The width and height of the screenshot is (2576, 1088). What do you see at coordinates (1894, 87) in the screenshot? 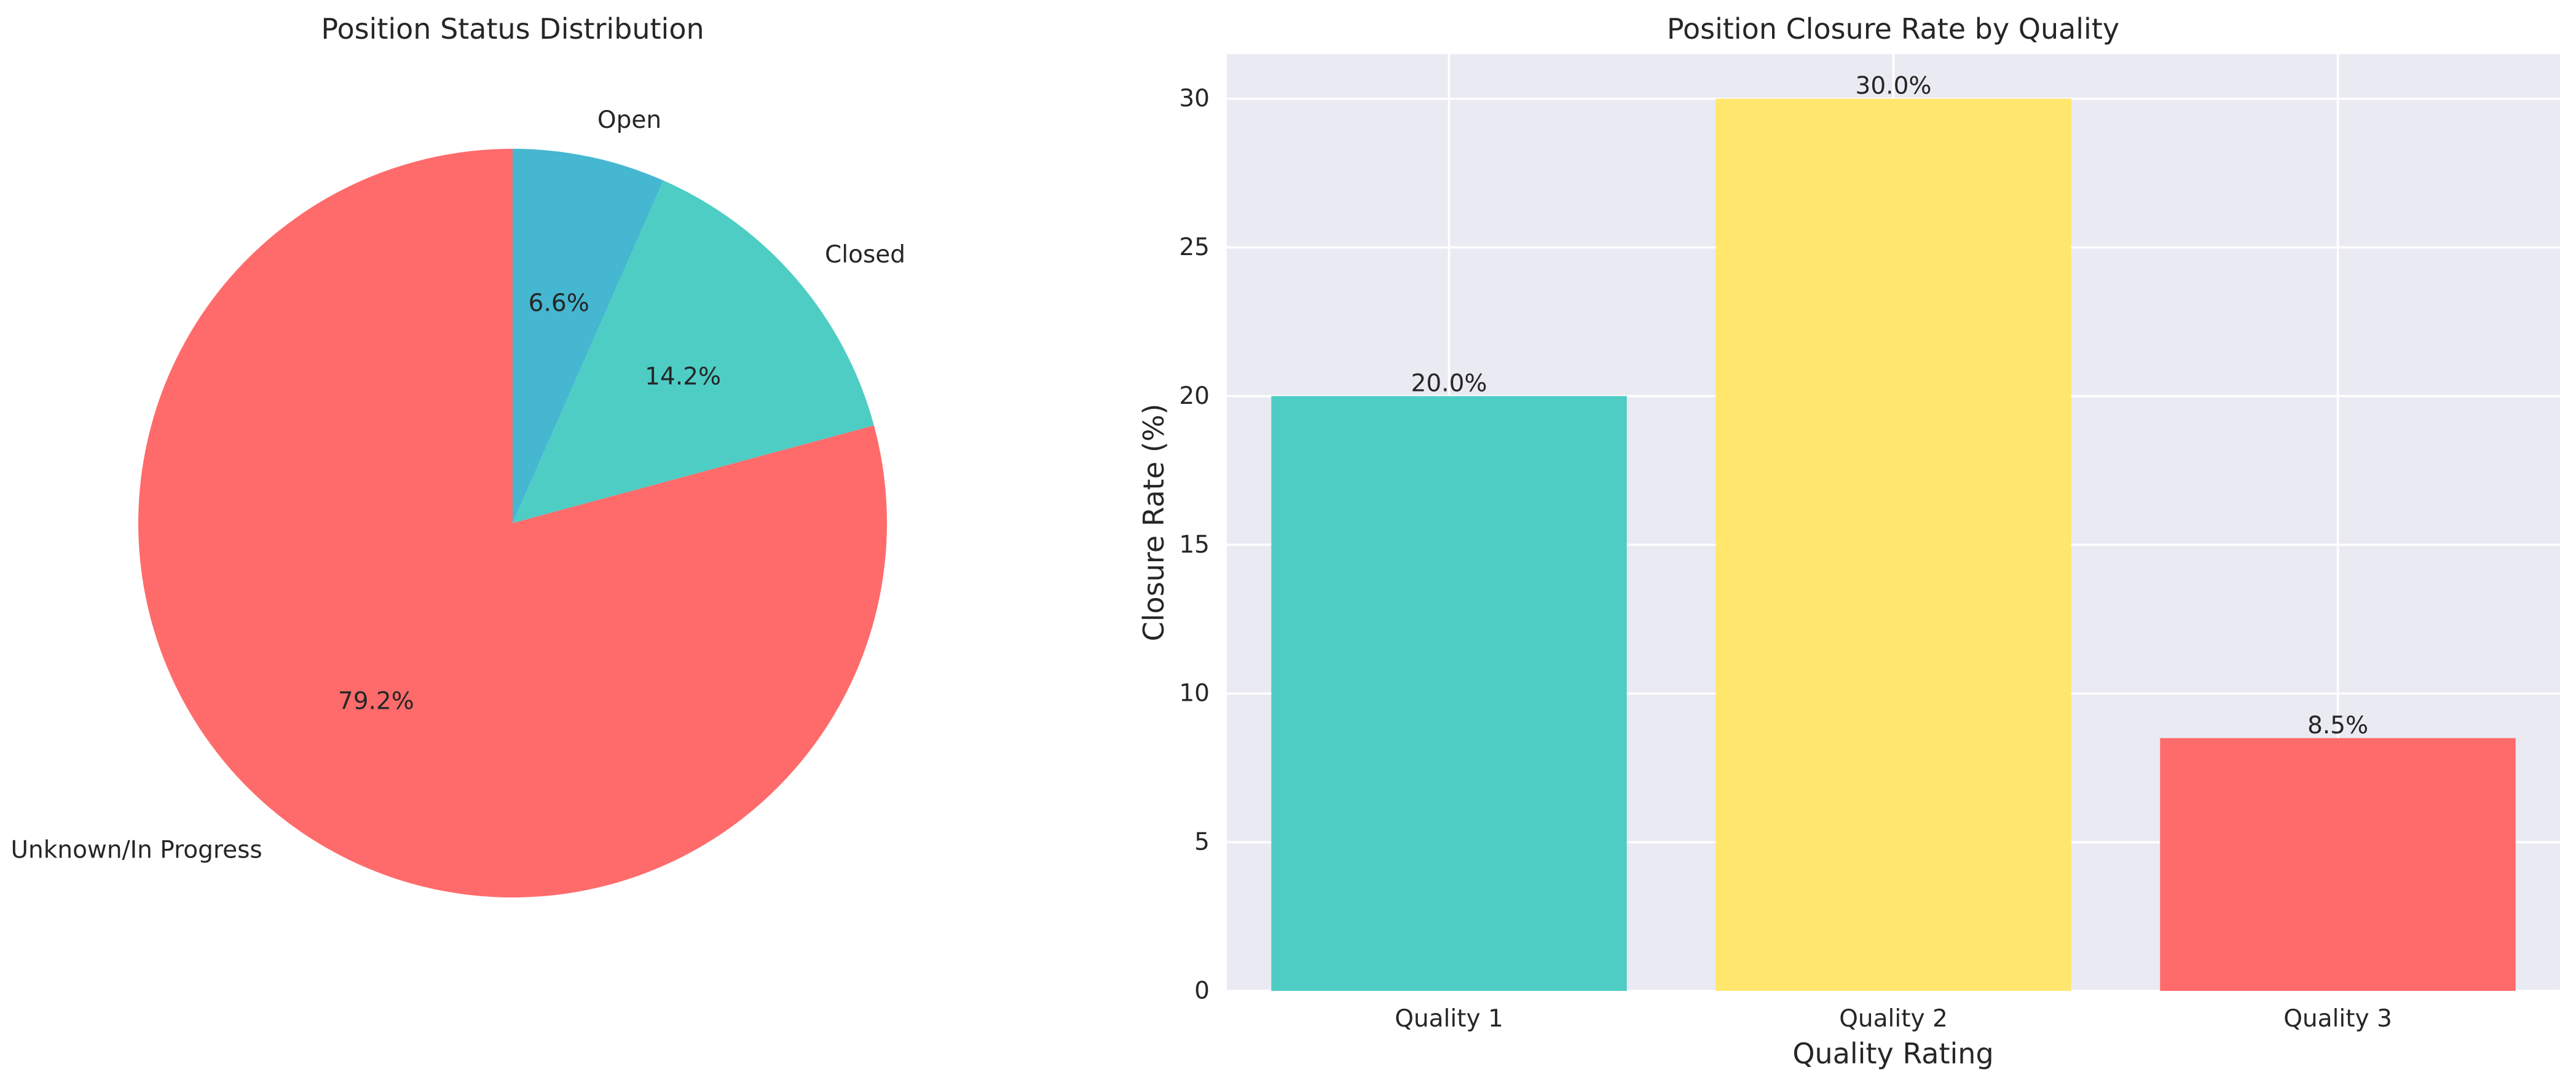
I see `bar-value-label-quality-2: 30.0%` at bounding box center [1894, 87].